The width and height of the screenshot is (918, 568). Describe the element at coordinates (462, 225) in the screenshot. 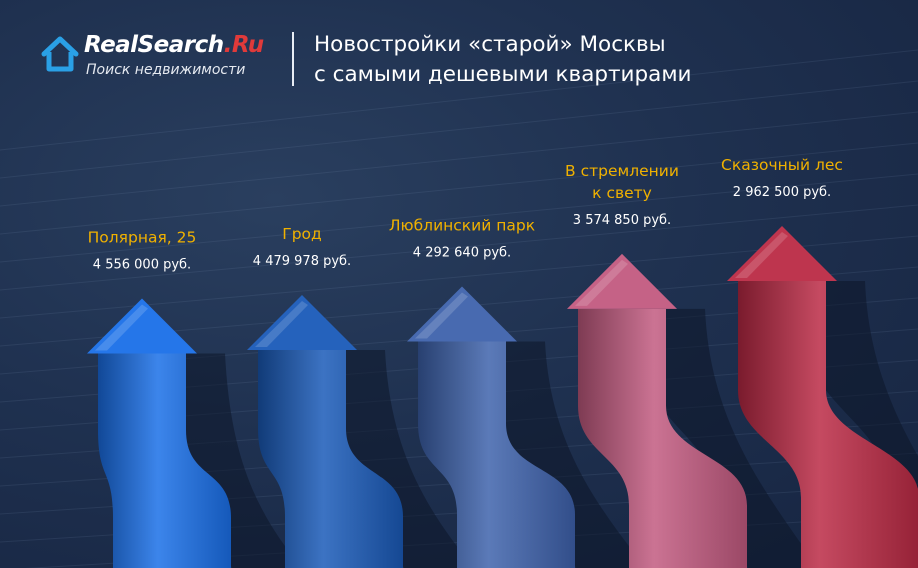

I see `category-label: Люблинский парк` at that location.